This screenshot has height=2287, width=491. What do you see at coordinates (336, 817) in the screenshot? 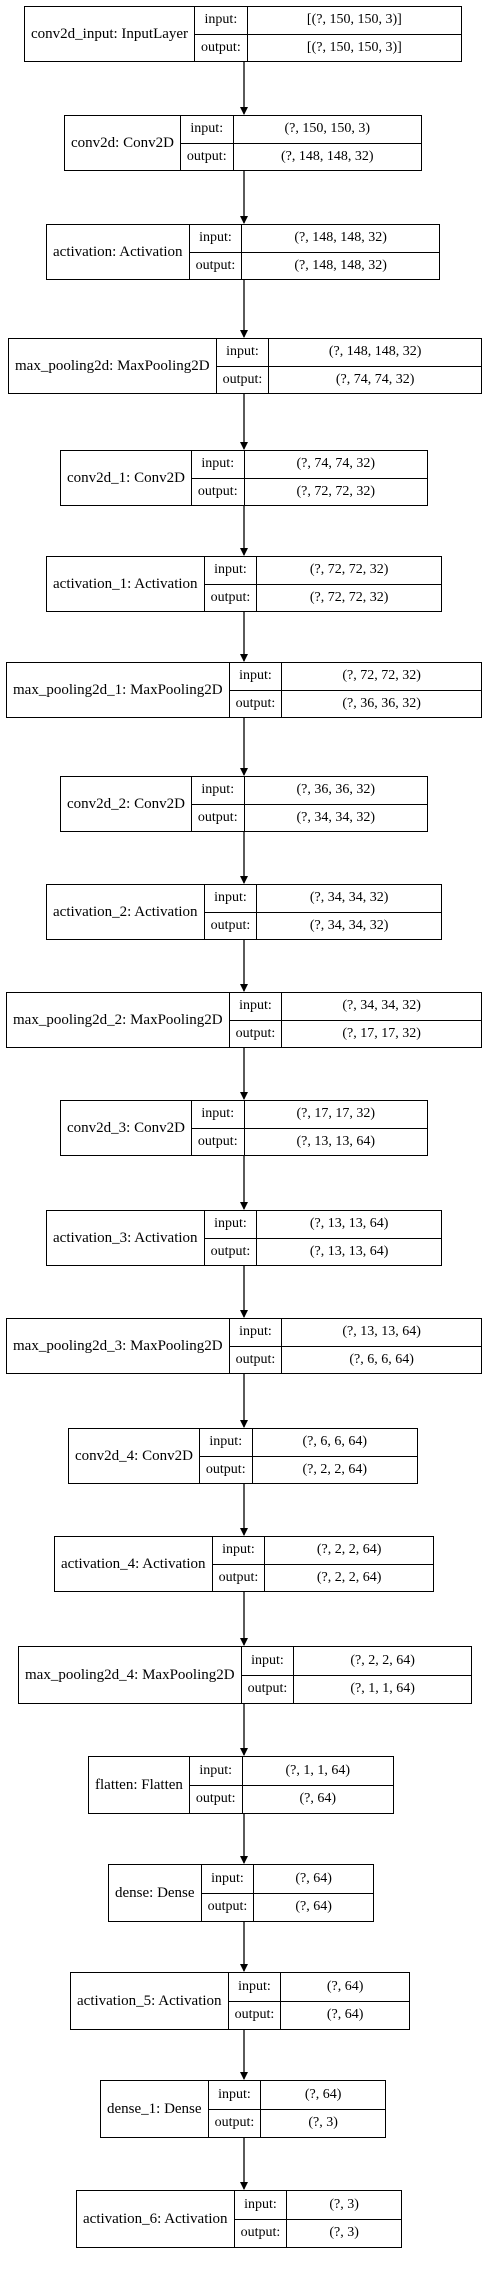
I see `output-shape: (?, 34, 34, 32)` at bounding box center [336, 817].